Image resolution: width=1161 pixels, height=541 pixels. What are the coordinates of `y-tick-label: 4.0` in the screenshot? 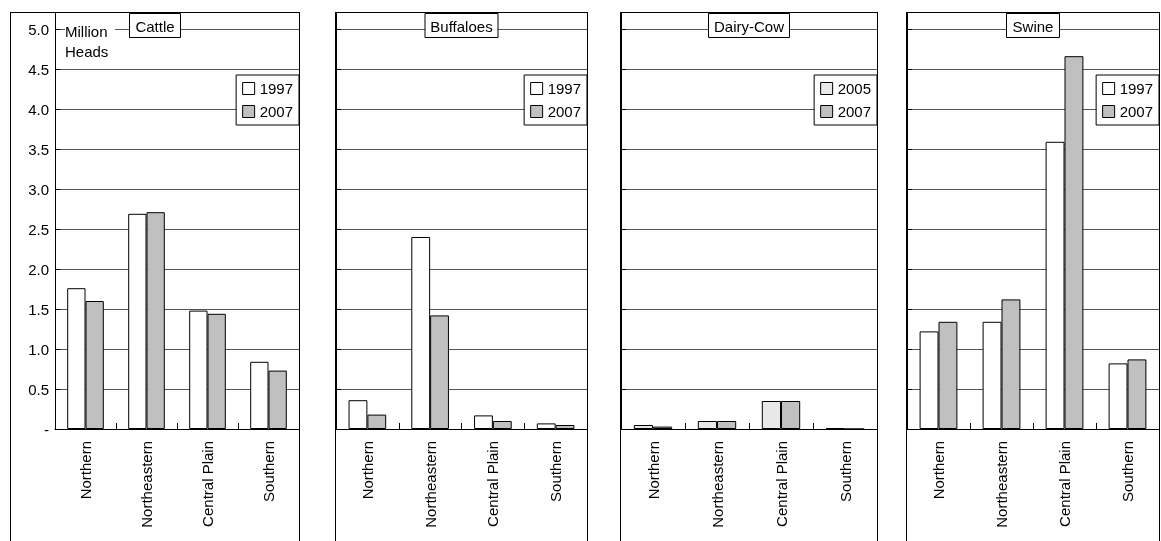 It's located at (38, 109).